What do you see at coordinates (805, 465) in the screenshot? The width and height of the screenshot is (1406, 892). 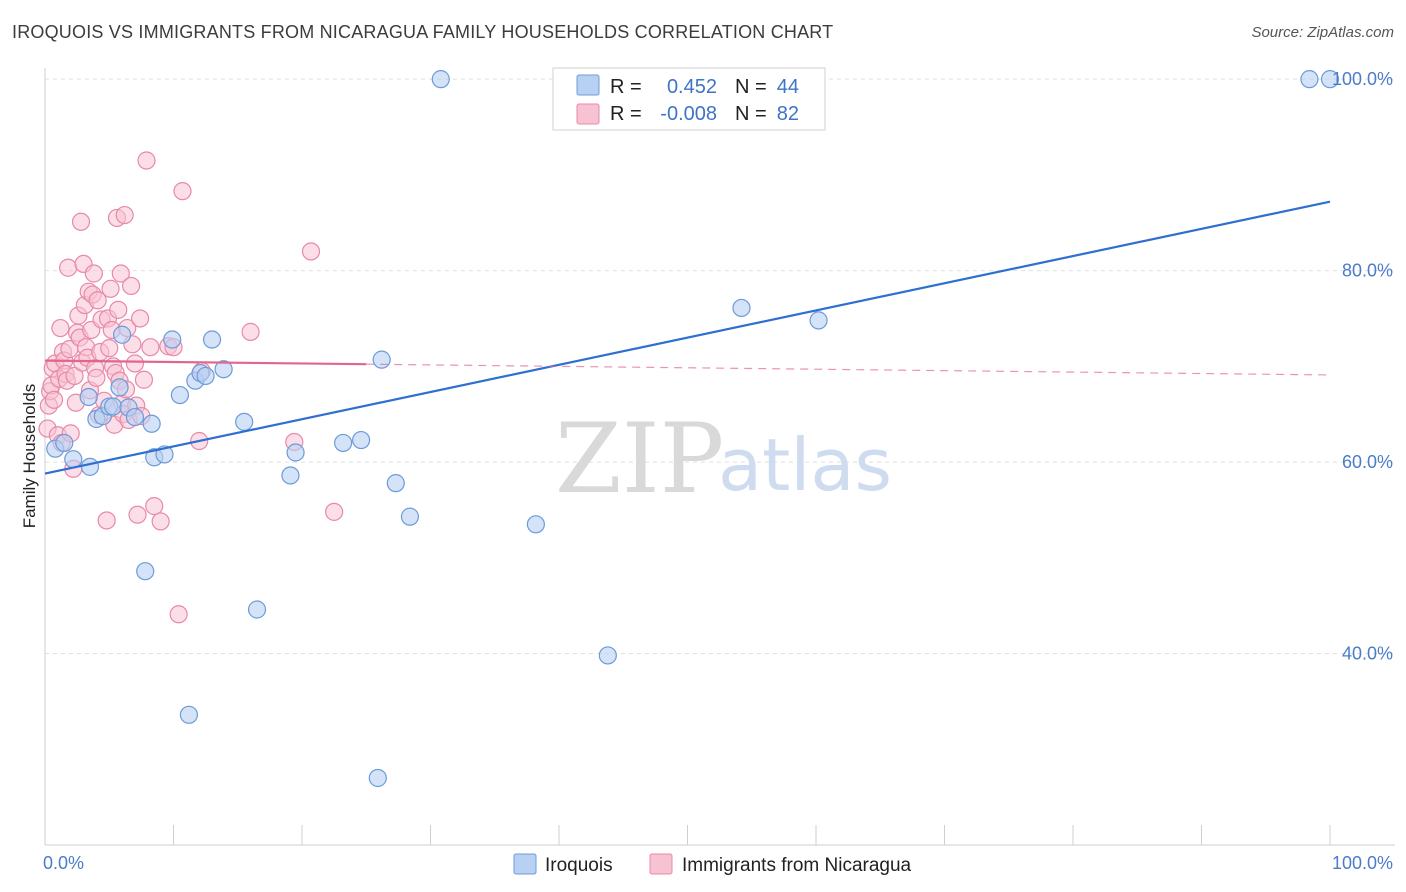 I see `watermark-atlas: atlas` at bounding box center [805, 465].